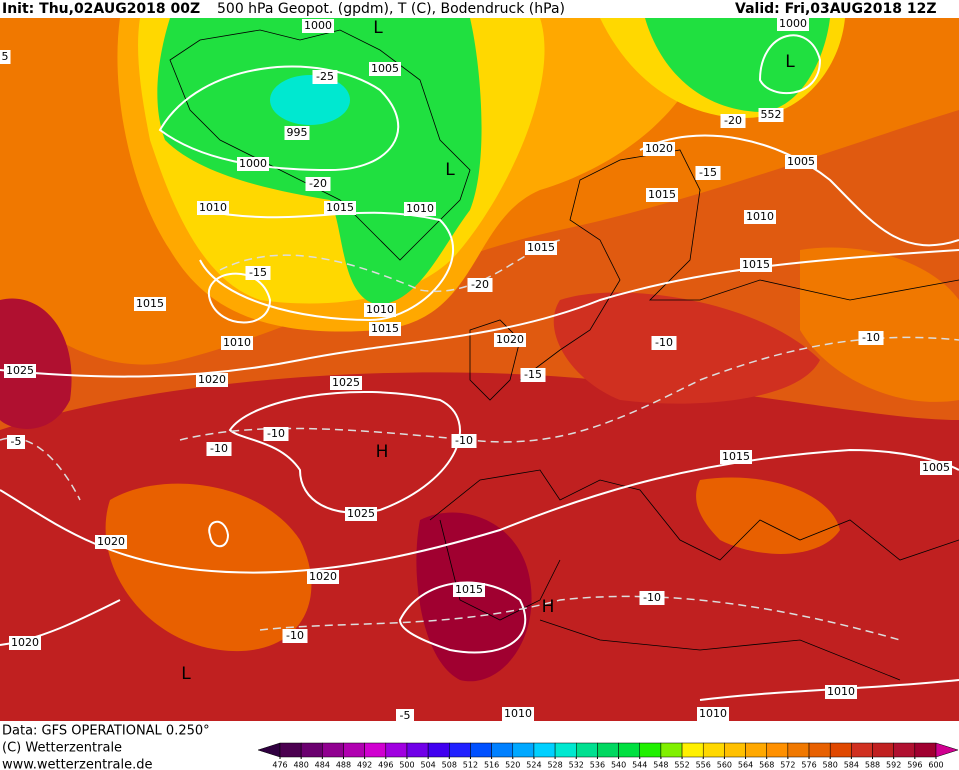  I want to click on colorbar-tick-label: 512, so click(470, 765).